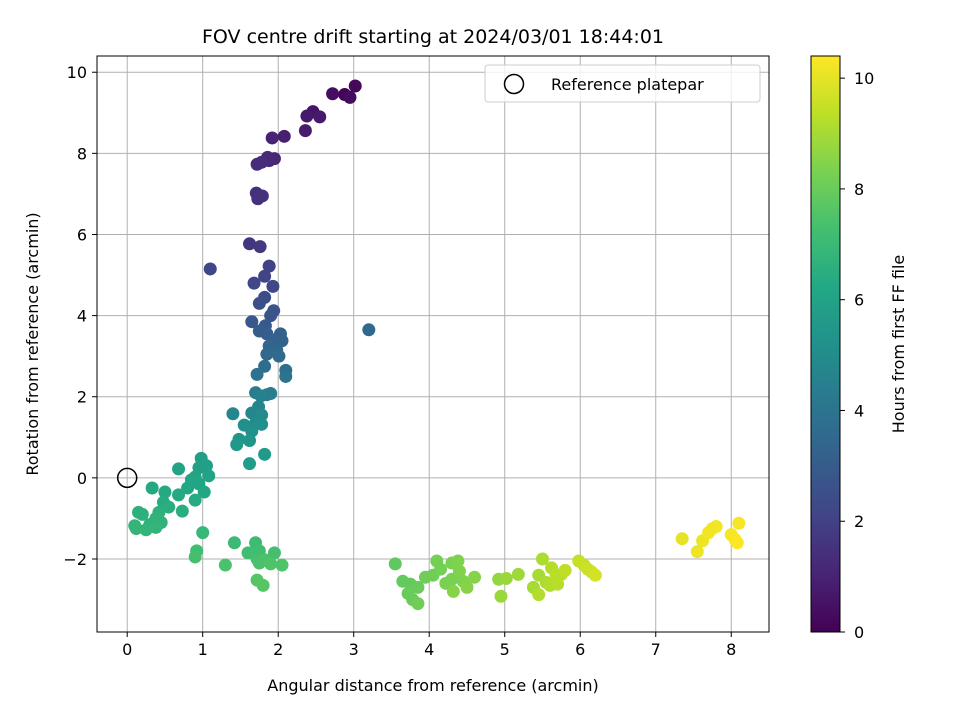 The height and width of the screenshot is (720, 960). What do you see at coordinates (432, 685) in the screenshot?
I see `x-axis-label: Angular distance from reference (arcmin)` at bounding box center [432, 685].